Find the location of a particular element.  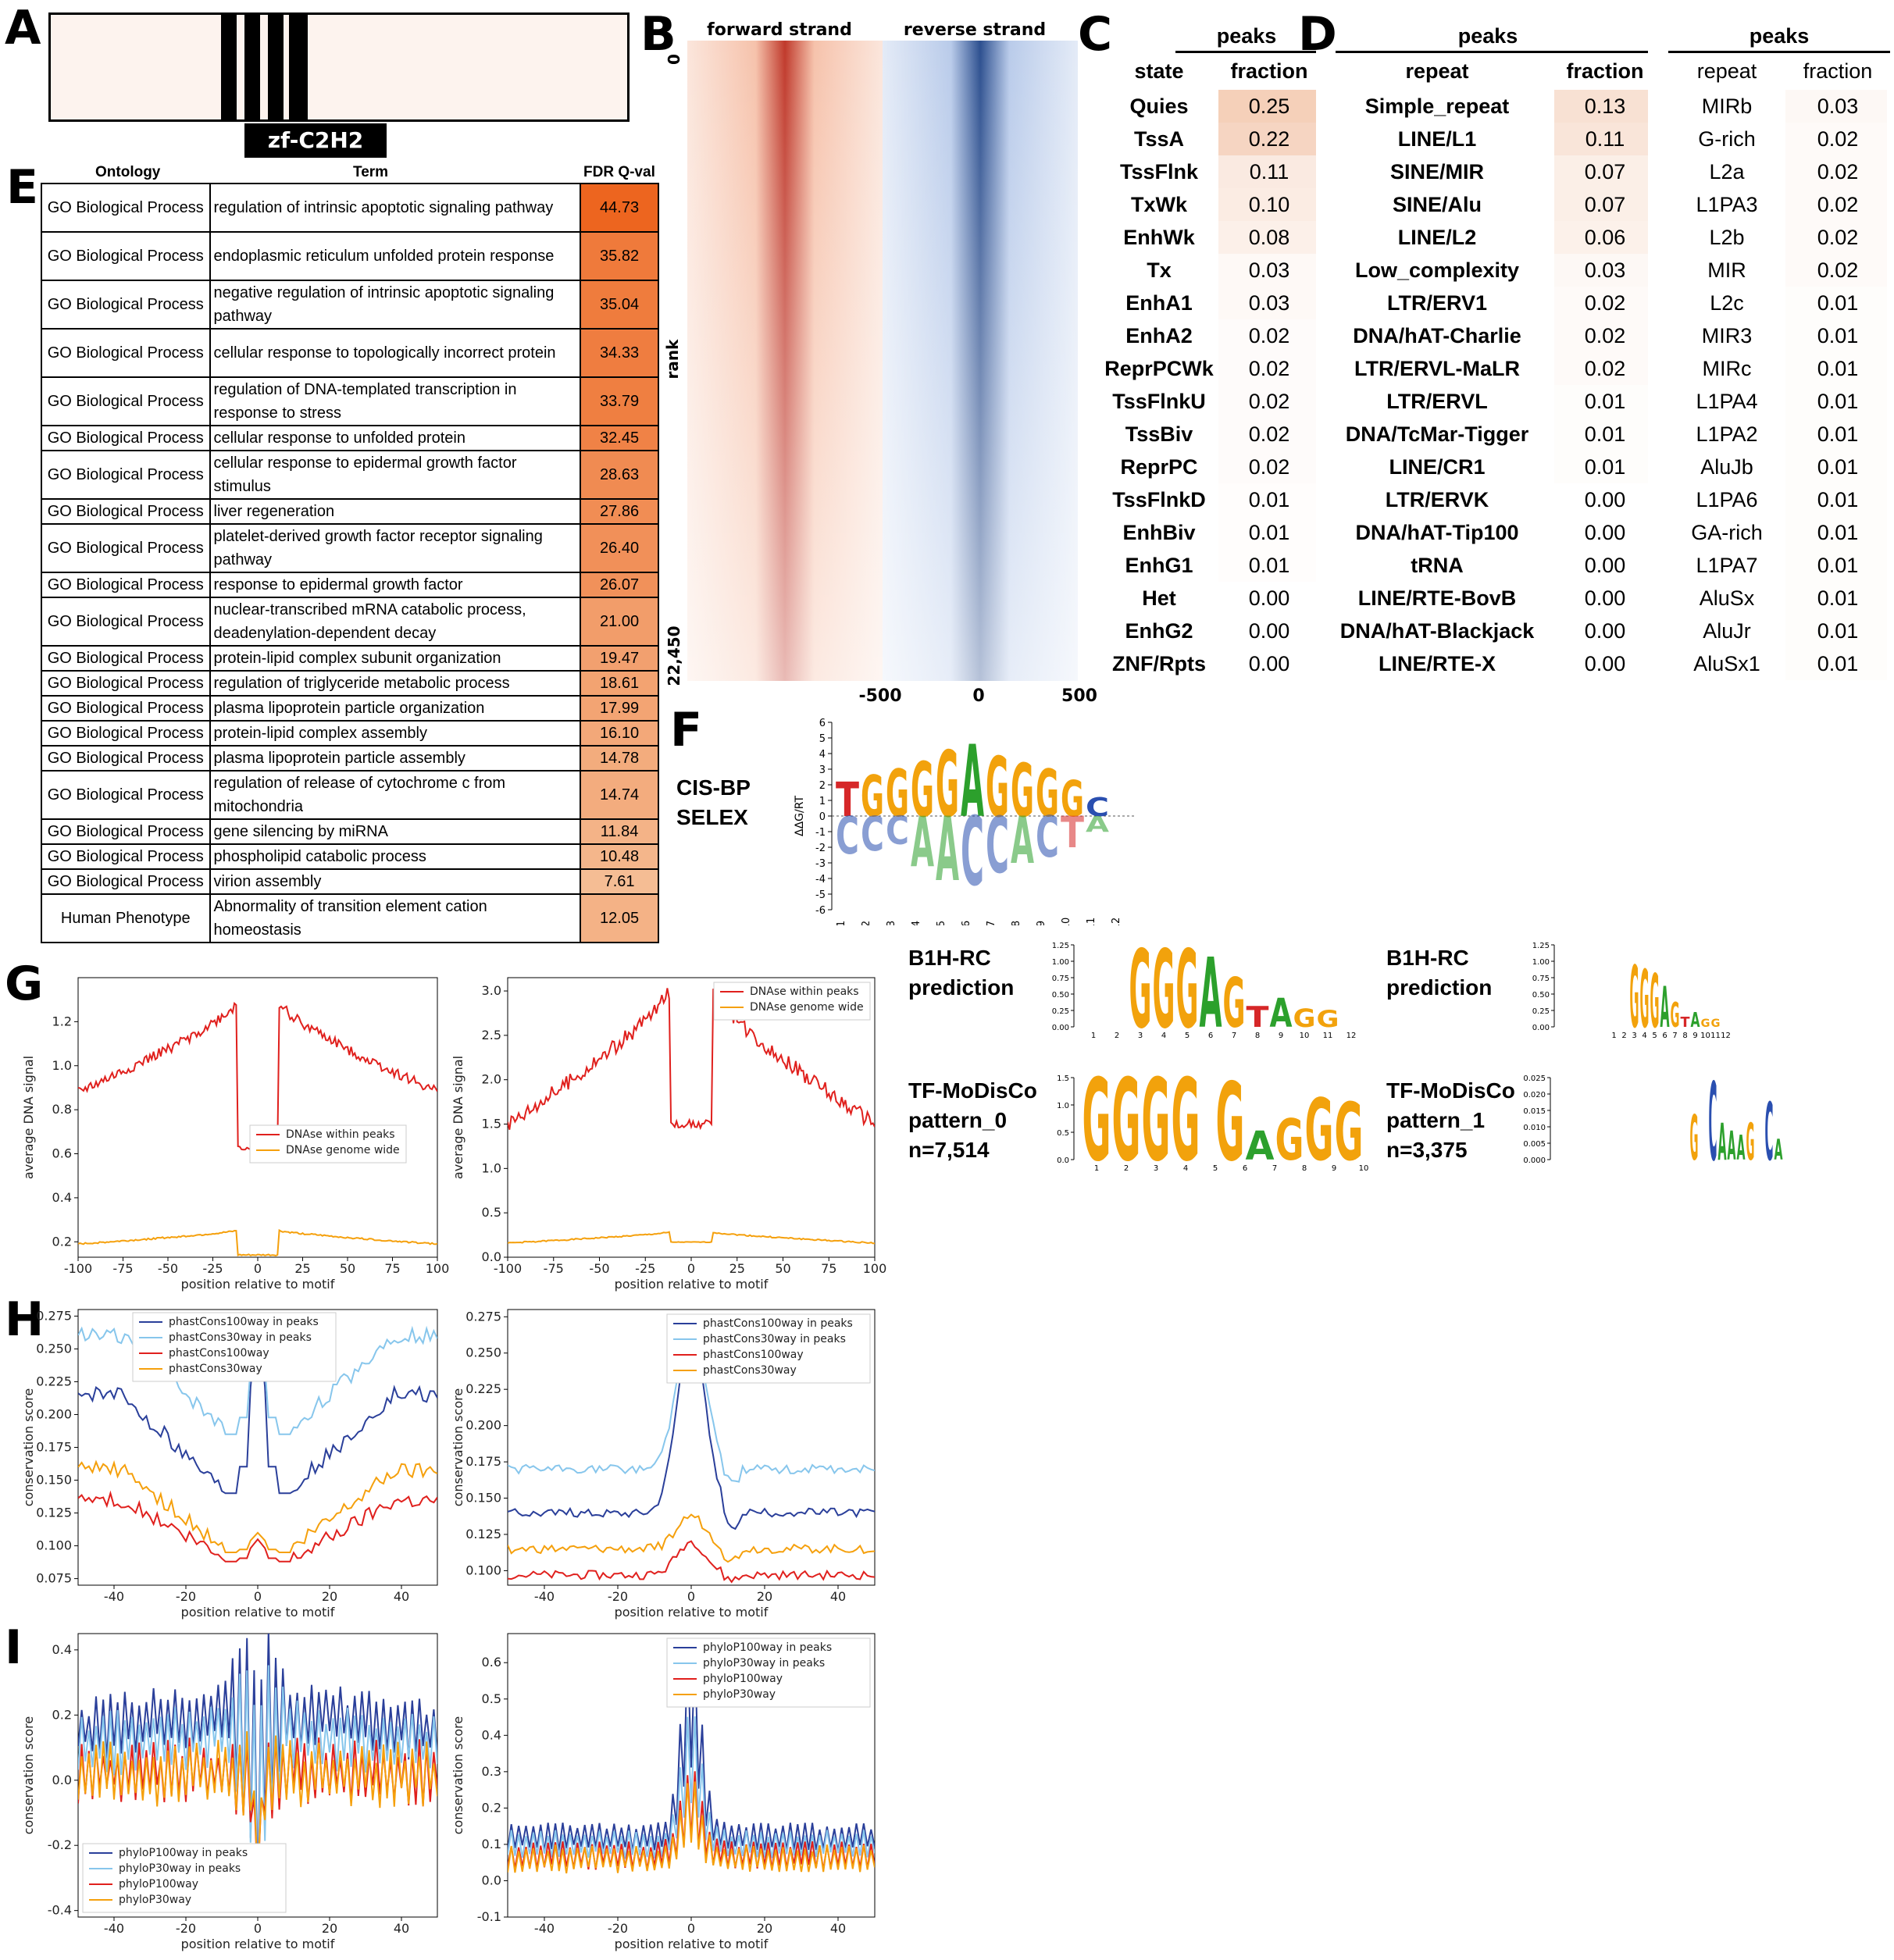

fdr-cell: 10.48 is located at coordinates (620, 856).